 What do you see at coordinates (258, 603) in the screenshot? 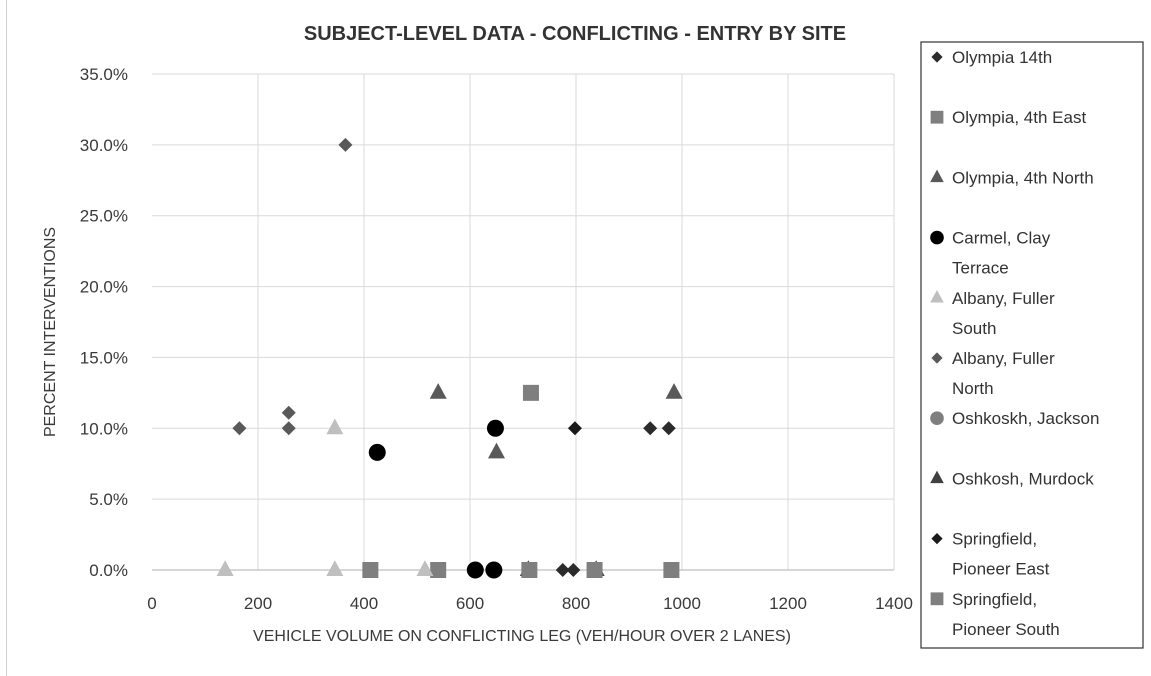
I see `x-tick-label: 200` at bounding box center [258, 603].